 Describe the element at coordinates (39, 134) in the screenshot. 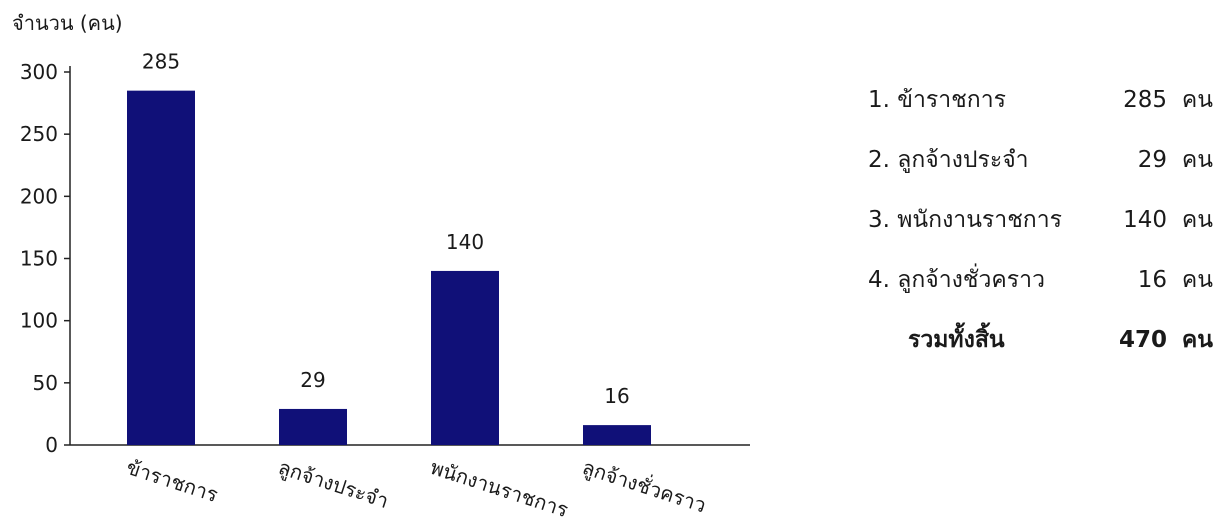

I see `y-tick-label: 250` at that location.